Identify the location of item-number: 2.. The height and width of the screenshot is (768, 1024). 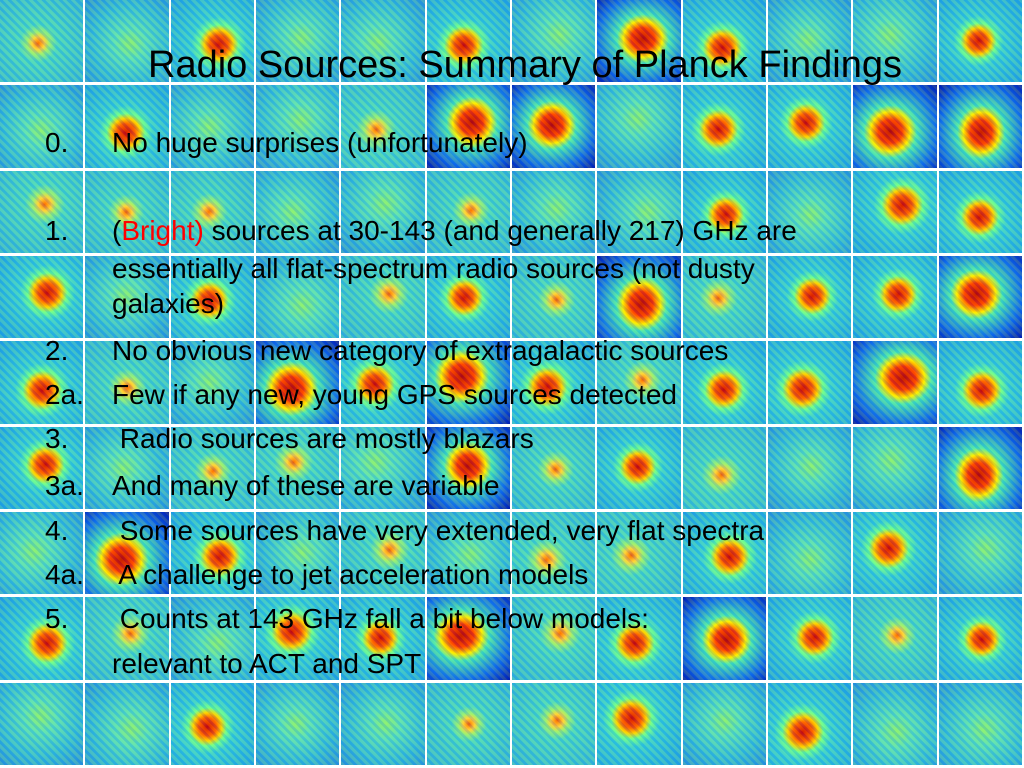
(57, 350).